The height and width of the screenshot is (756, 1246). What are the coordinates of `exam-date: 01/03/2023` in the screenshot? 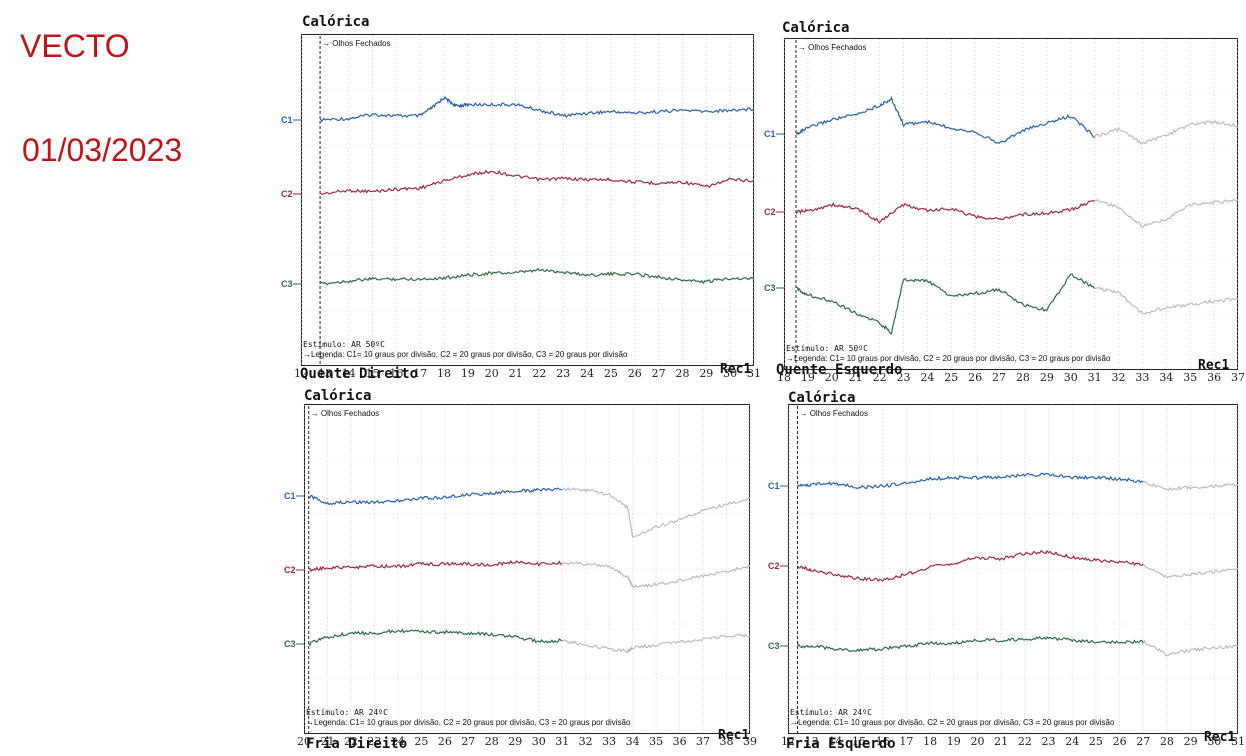 It's located at (102, 150).